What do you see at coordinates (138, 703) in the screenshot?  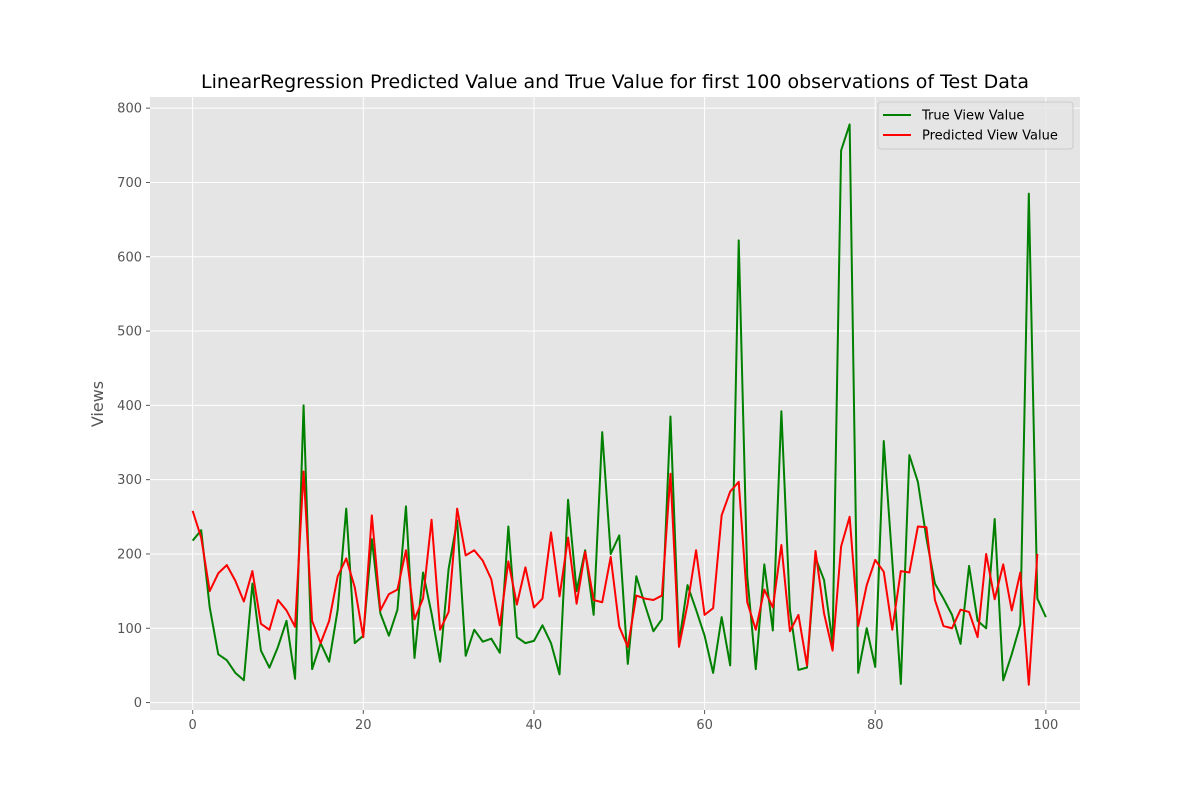 I see `y-tick-label: 0` at bounding box center [138, 703].